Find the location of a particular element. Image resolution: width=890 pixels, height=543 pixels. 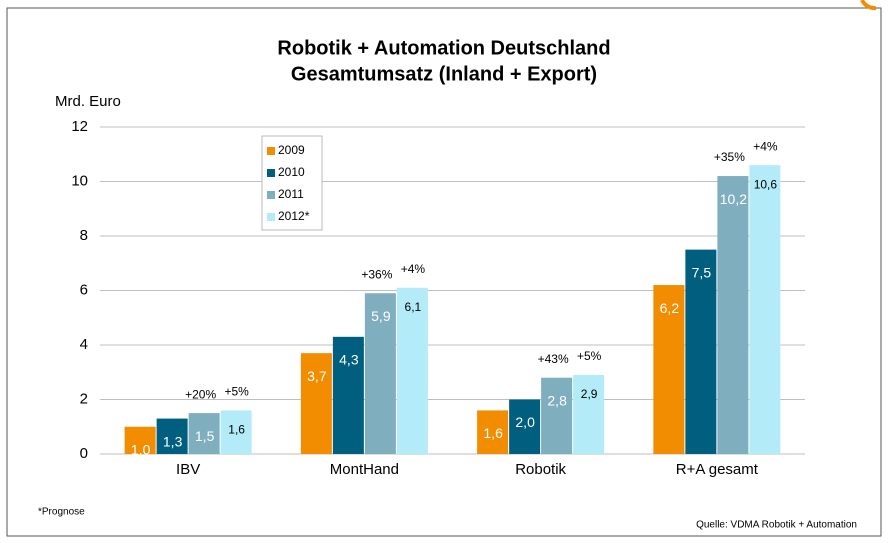

legend-label: 2010 is located at coordinates (291, 172).